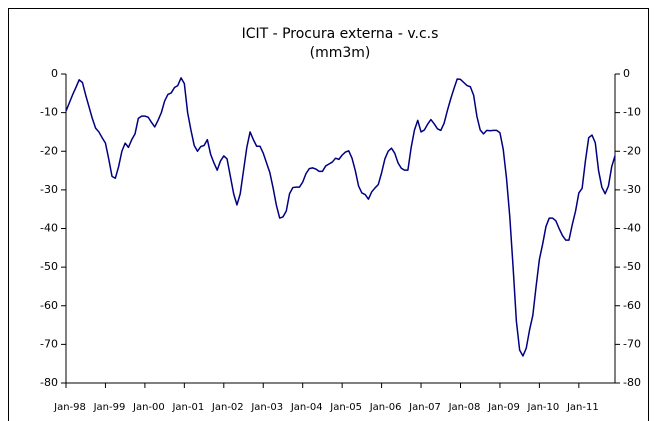 The image size is (655, 421). What do you see at coordinates (49, 266) in the screenshot?
I see `y-tick-label: -50` at bounding box center [49, 266].